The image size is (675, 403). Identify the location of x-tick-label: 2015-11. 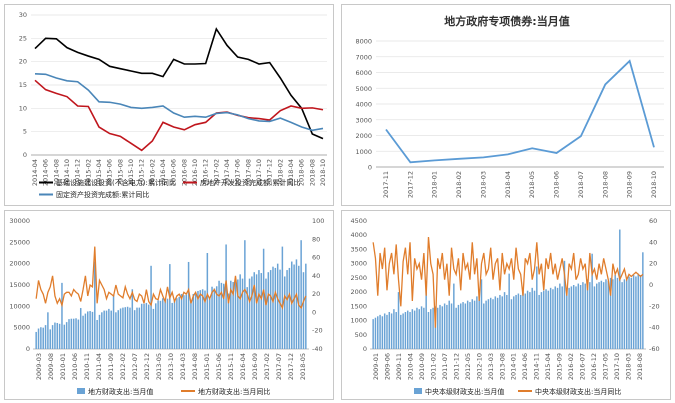
(231, 366).